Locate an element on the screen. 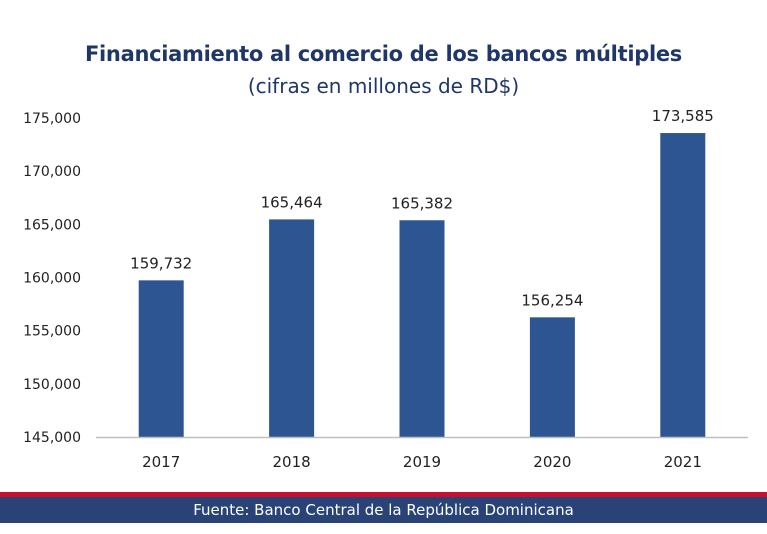 The height and width of the screenshot is (534, 767). bar-2017 is located at coordinates (161, 358).